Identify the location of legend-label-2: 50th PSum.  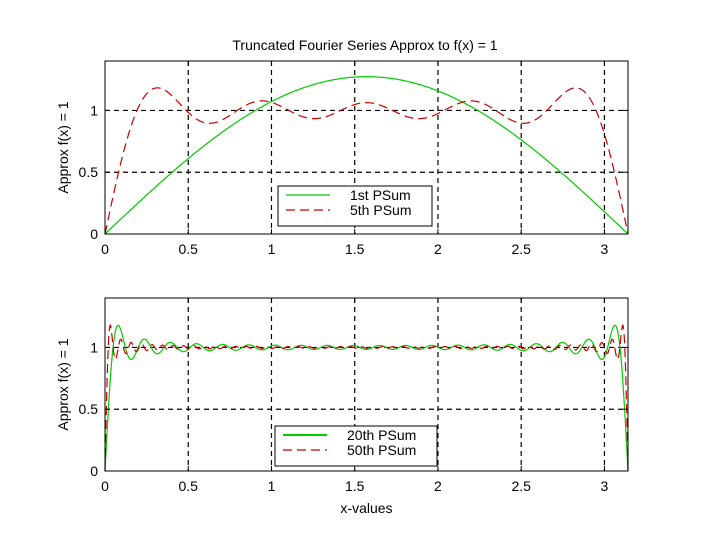
(381, 450).